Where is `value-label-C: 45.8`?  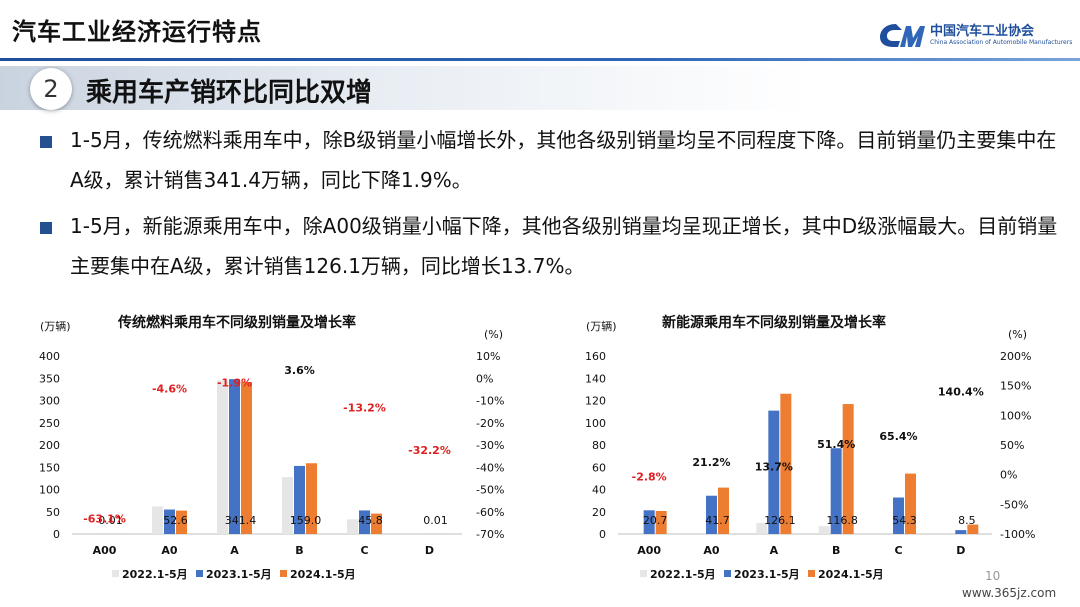 value-label-C: 45.8 is located at coordinates (370, 520).